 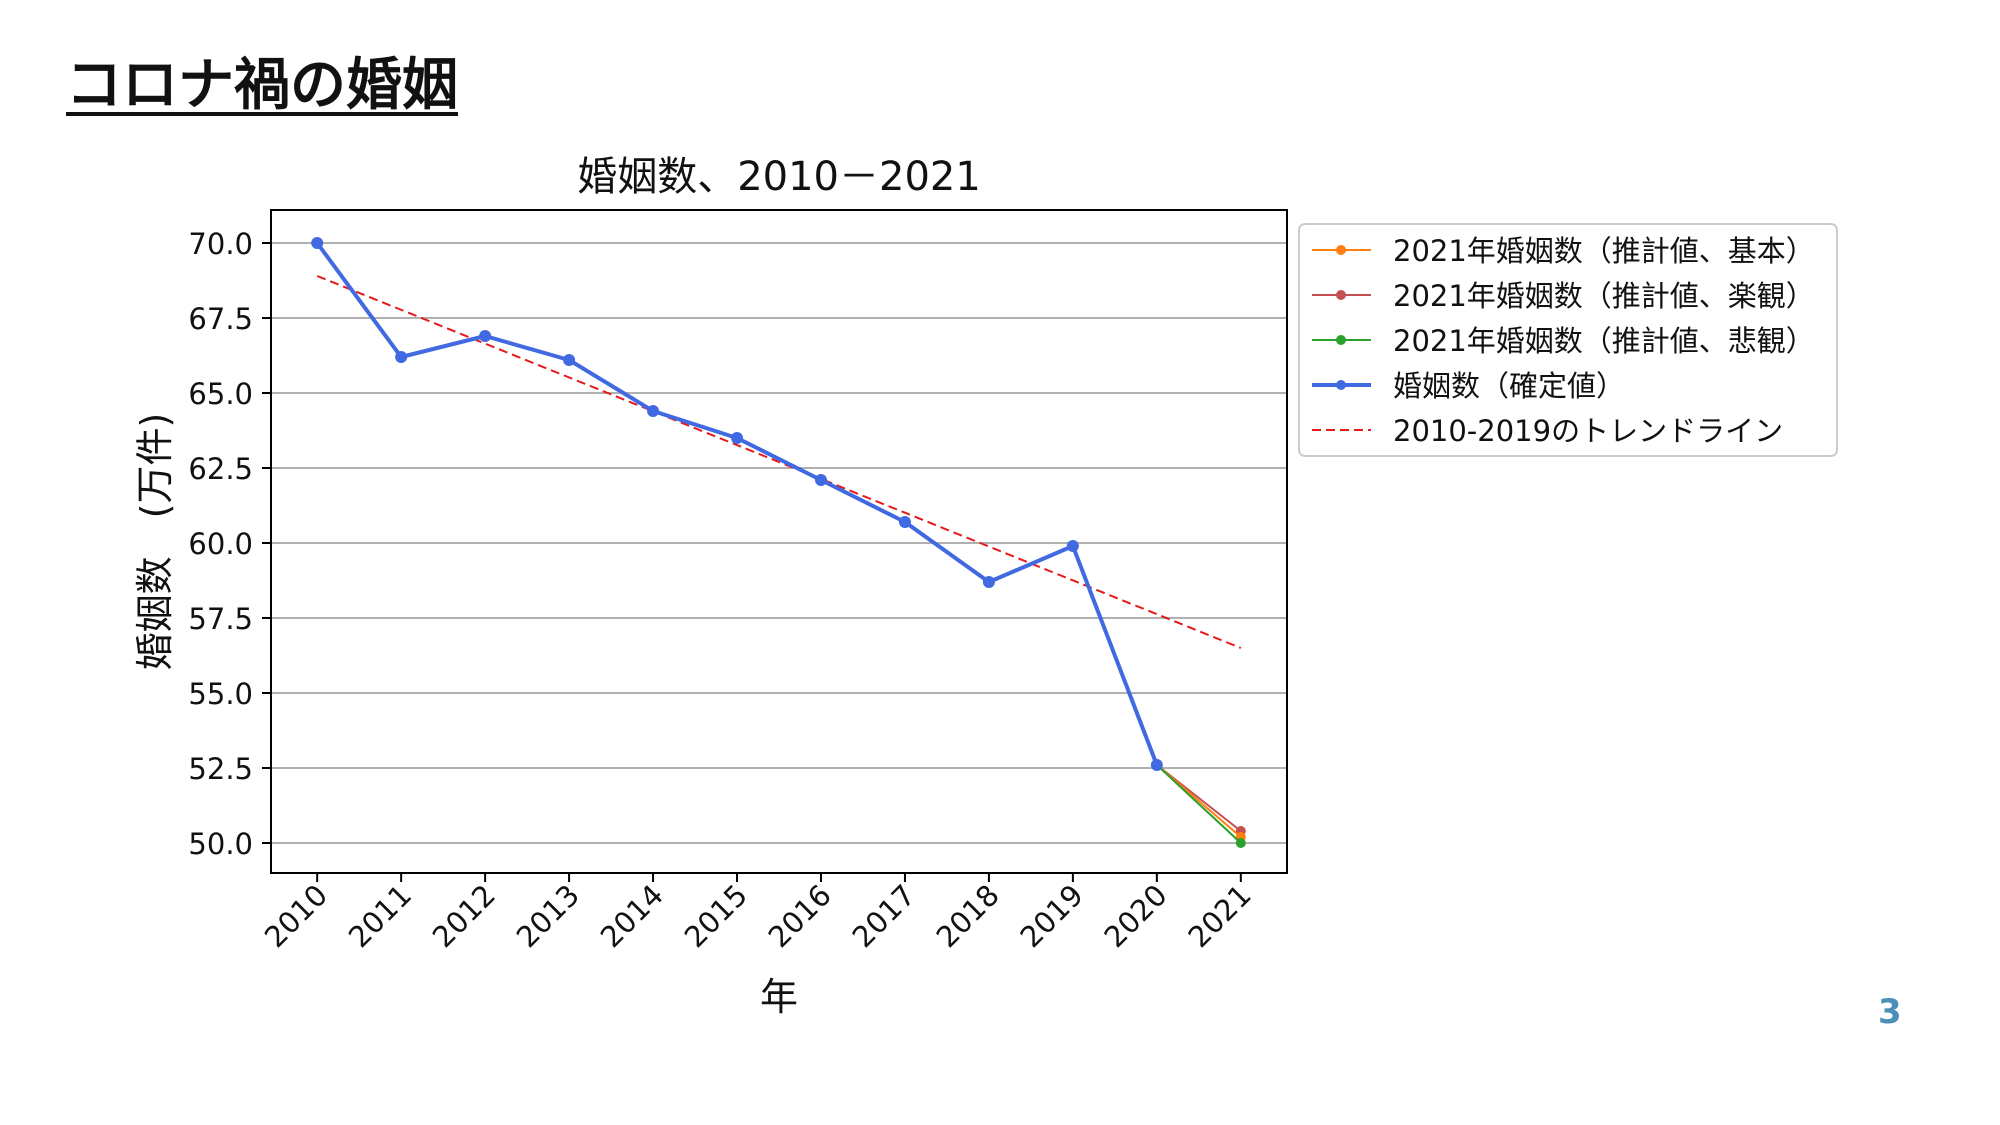 What do you see at coordinates (716, 916) in the screenshot?
I see `x-tick-label: 2015` at bounding box center [716, 916].